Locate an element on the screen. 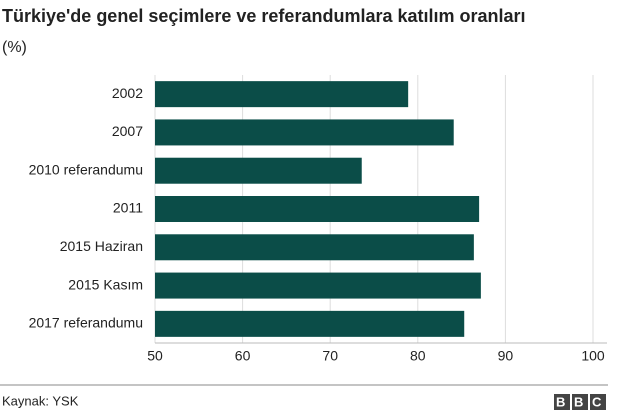 The image size is (640, 413). y-tick-label: 2007 is located at coordinates (127, 131).